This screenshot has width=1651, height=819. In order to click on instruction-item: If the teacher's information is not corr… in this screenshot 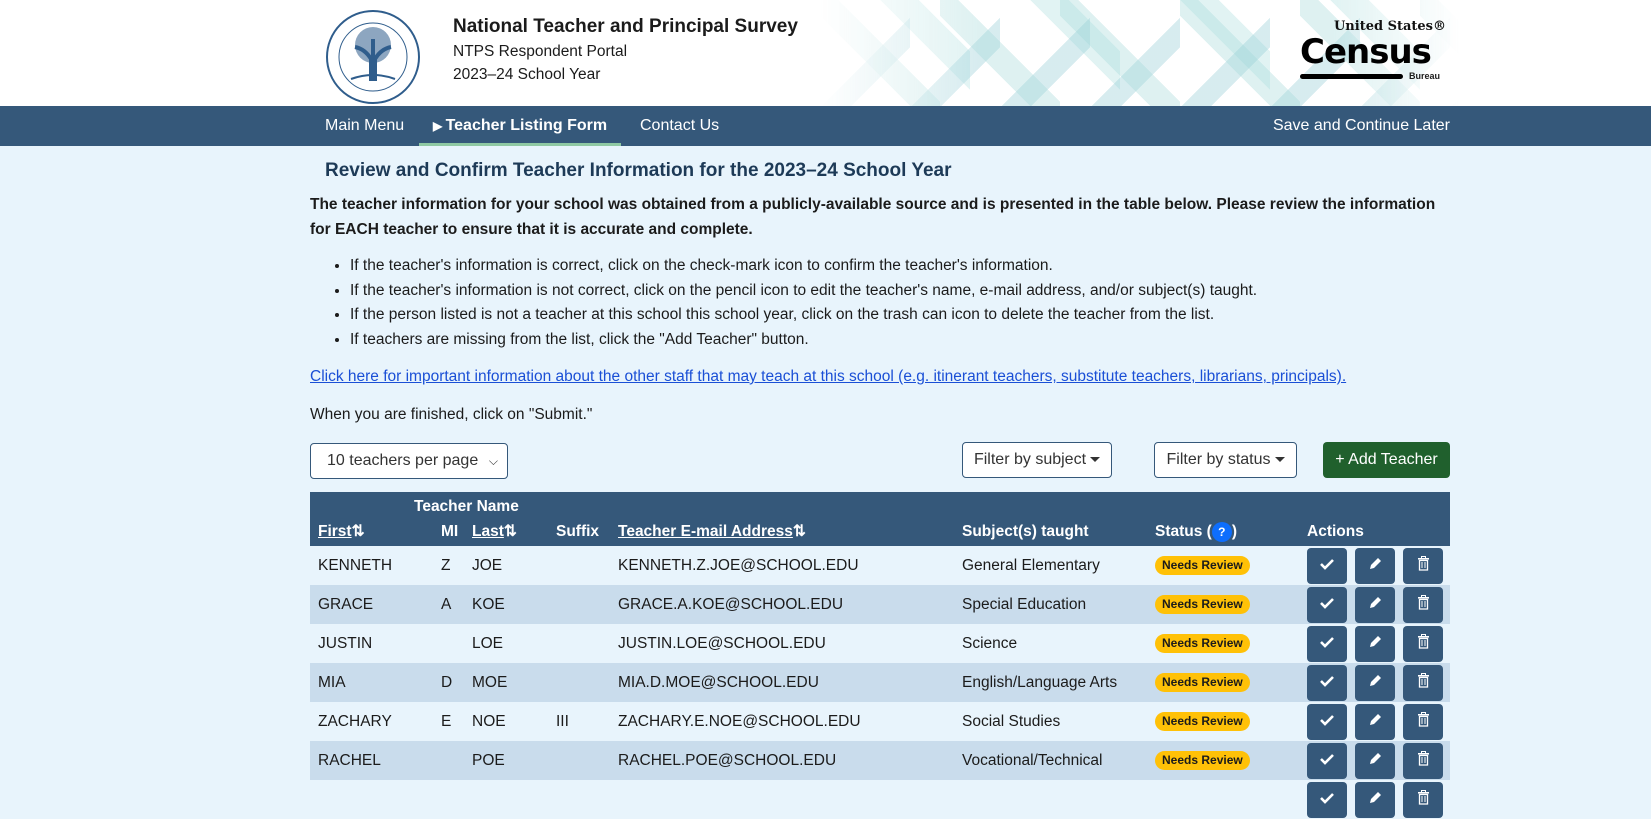, I will do `click(900, 291)`.